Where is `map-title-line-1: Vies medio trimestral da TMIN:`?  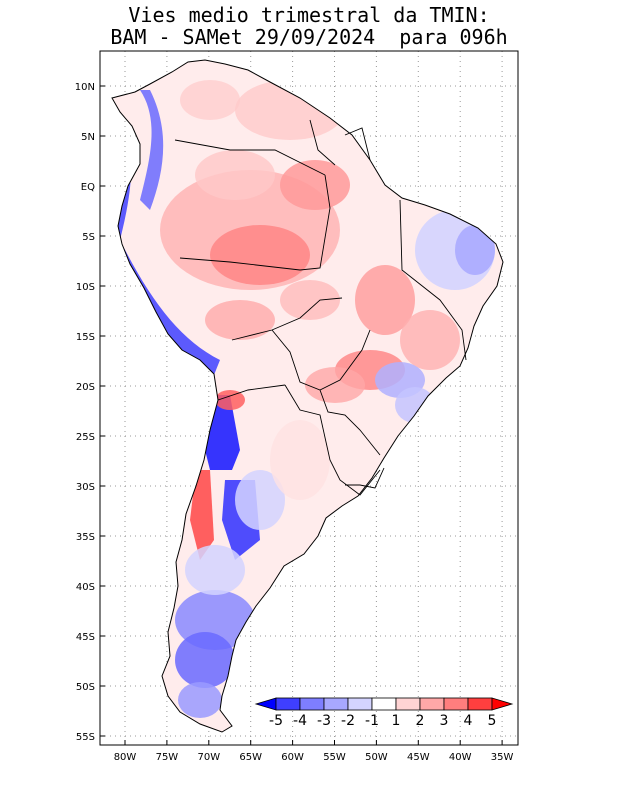 map-title-line-1: Vies medio trimestral da TMIN: is located at coordinates (309, 15).